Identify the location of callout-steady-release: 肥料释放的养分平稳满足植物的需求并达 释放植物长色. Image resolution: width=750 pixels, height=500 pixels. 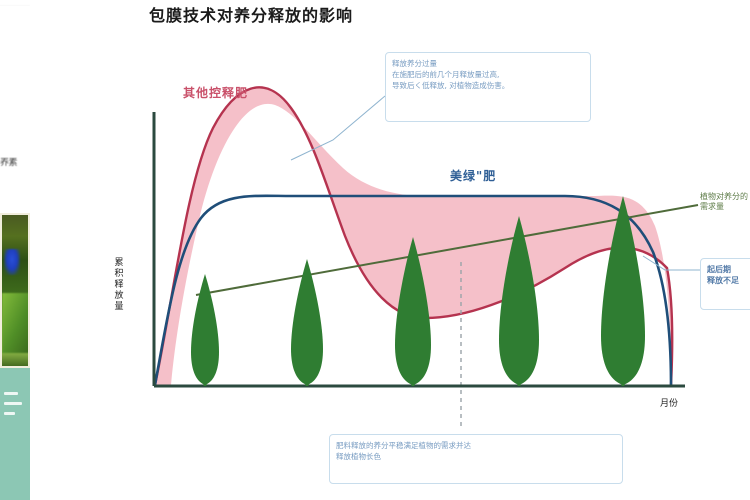
(476, 459).